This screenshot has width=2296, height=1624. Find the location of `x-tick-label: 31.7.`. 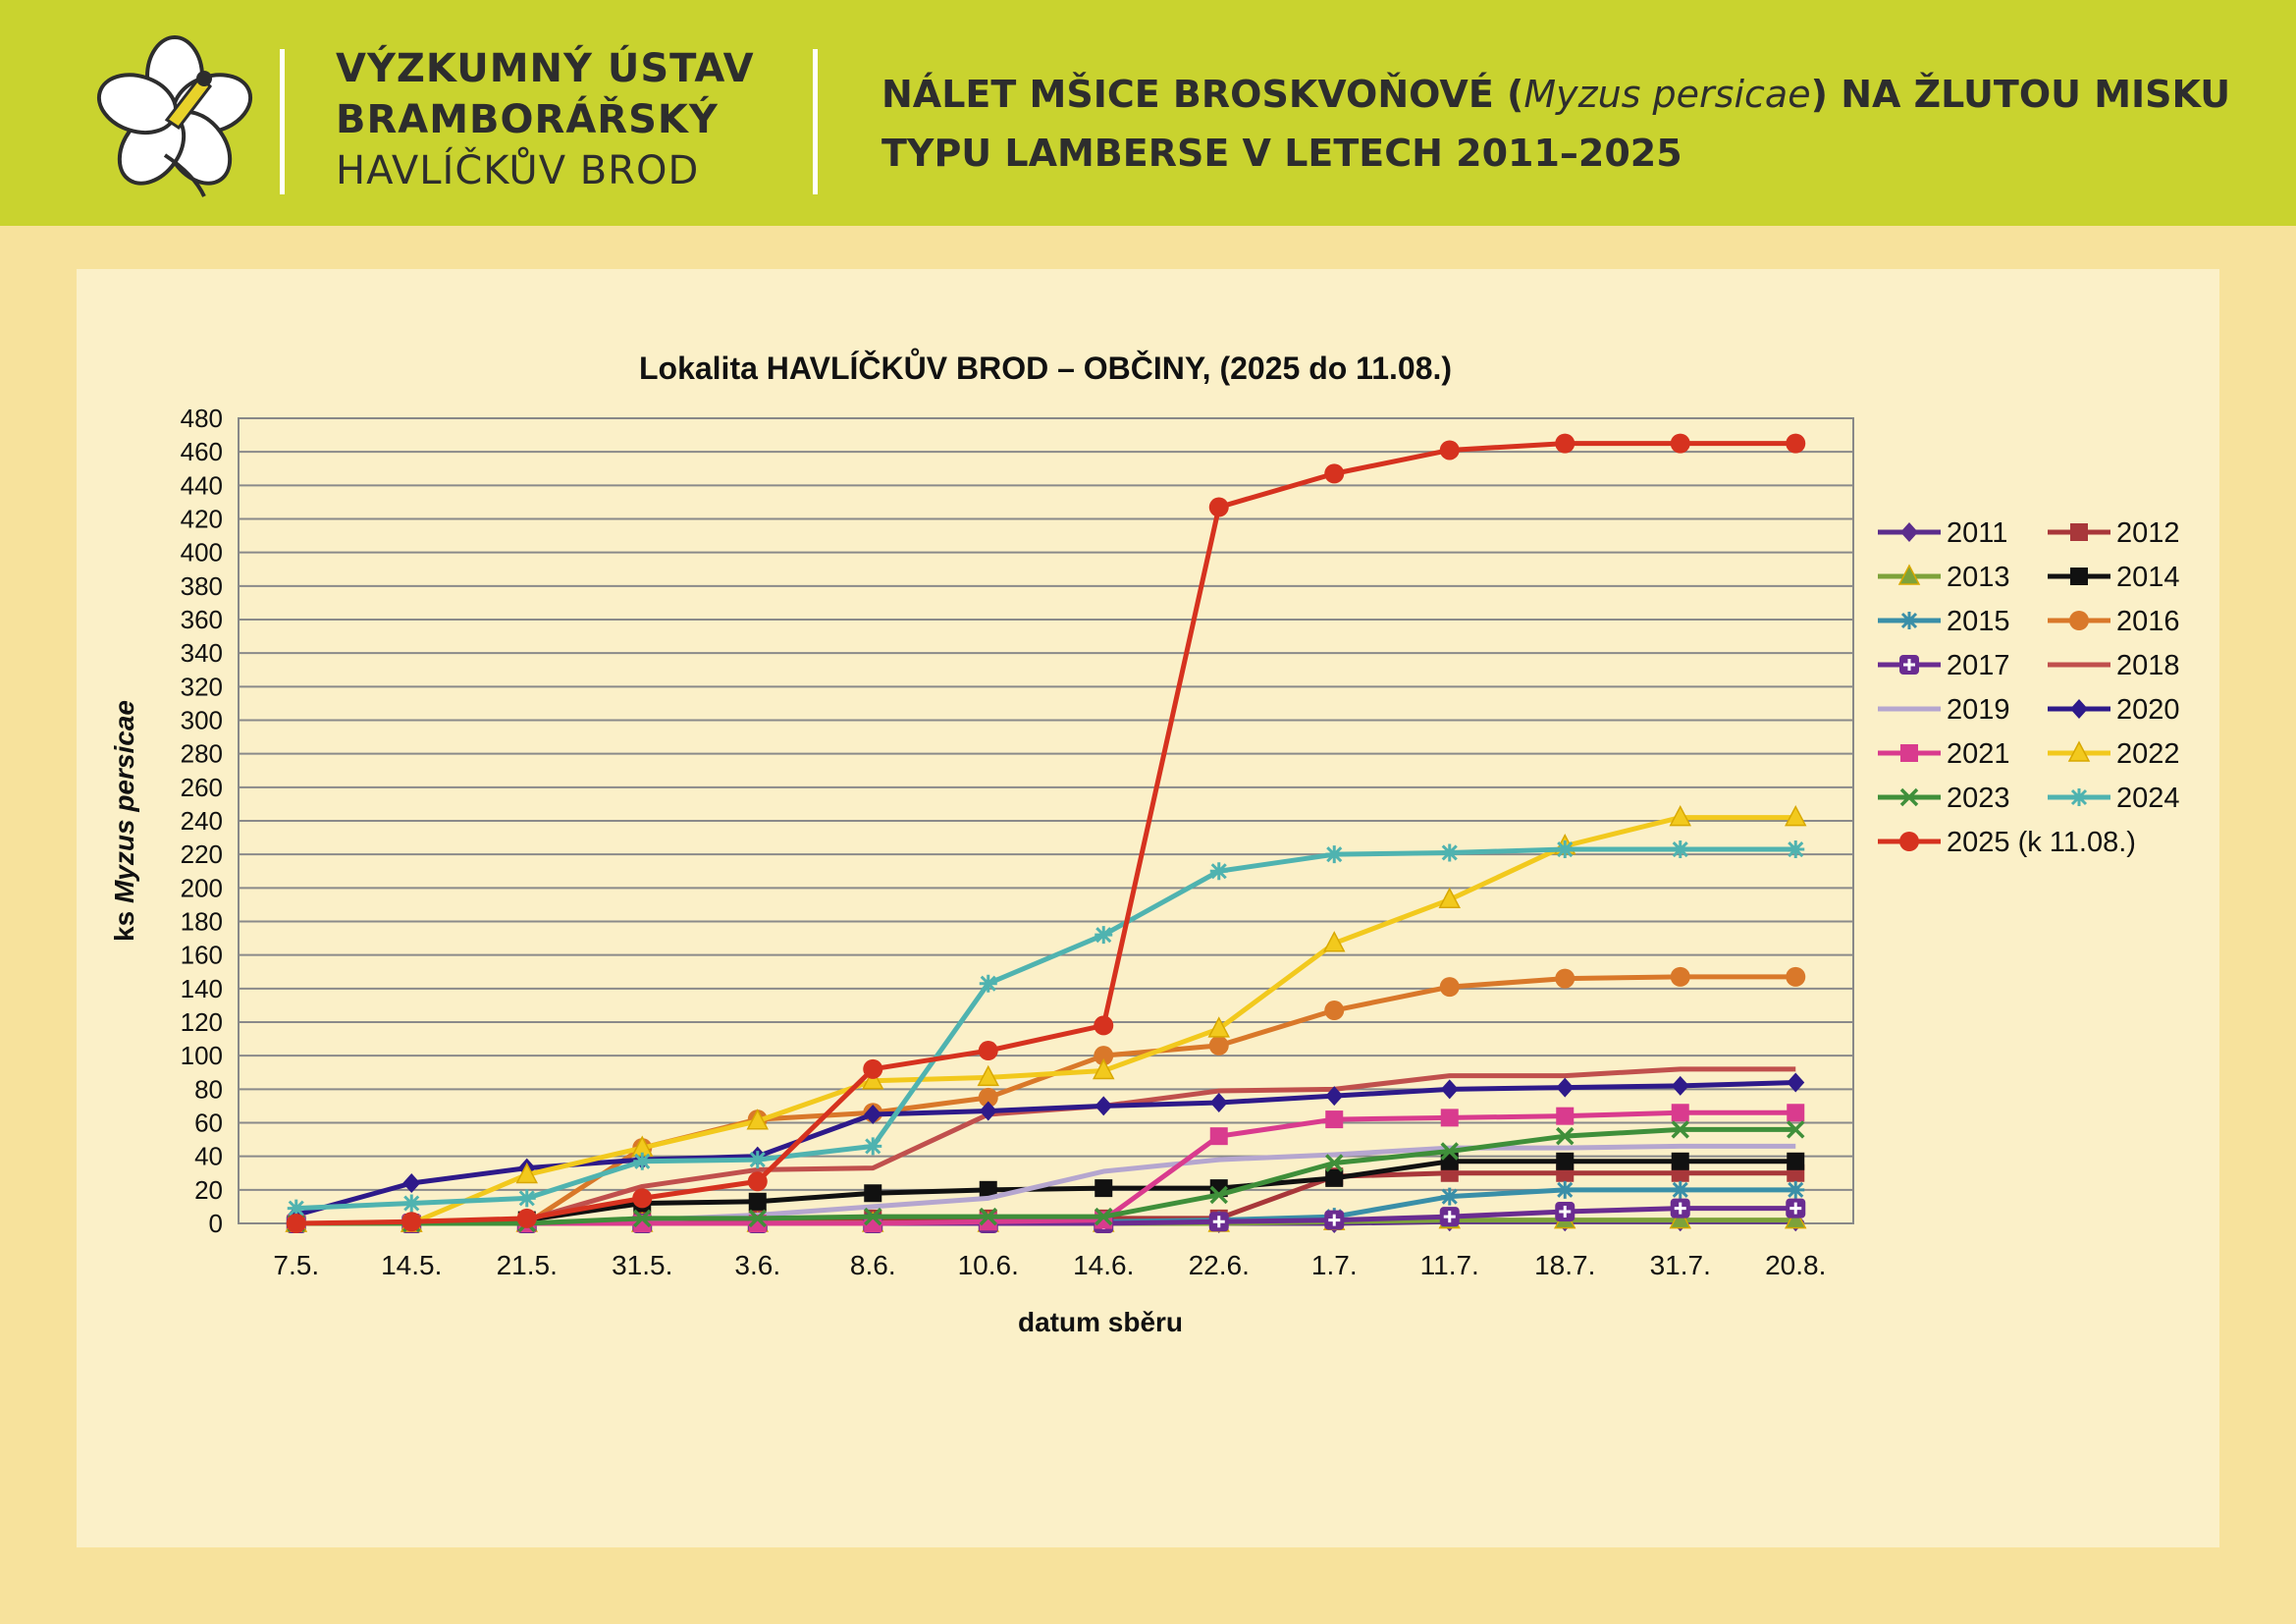

x-tick-label: 31.7. is located at coordinates (1680, 1265).